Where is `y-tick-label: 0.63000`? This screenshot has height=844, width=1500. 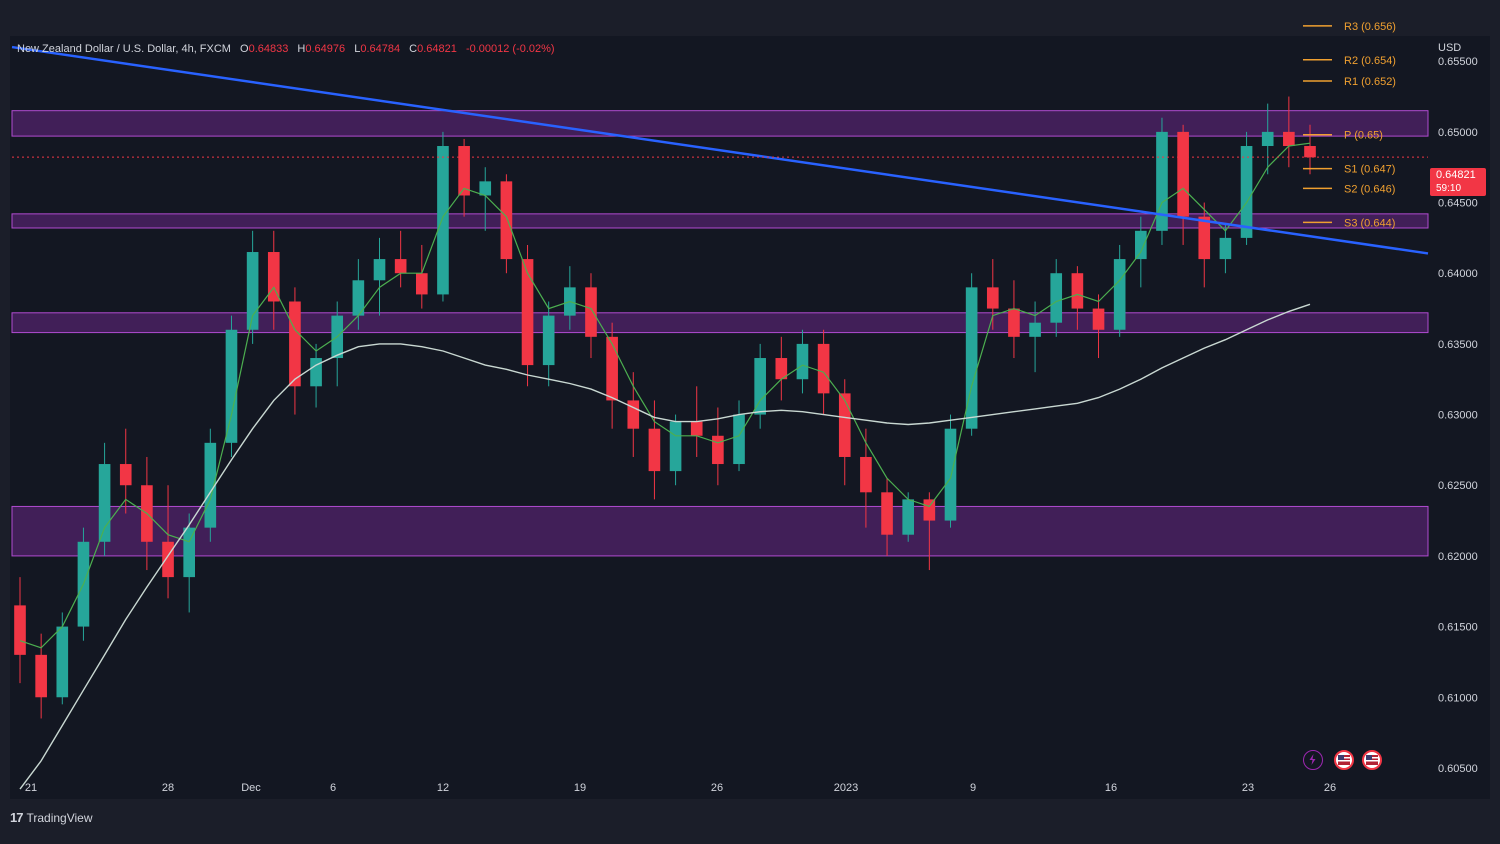
y-tick-label: 0.63000 is located at coordinates (1458, 416).